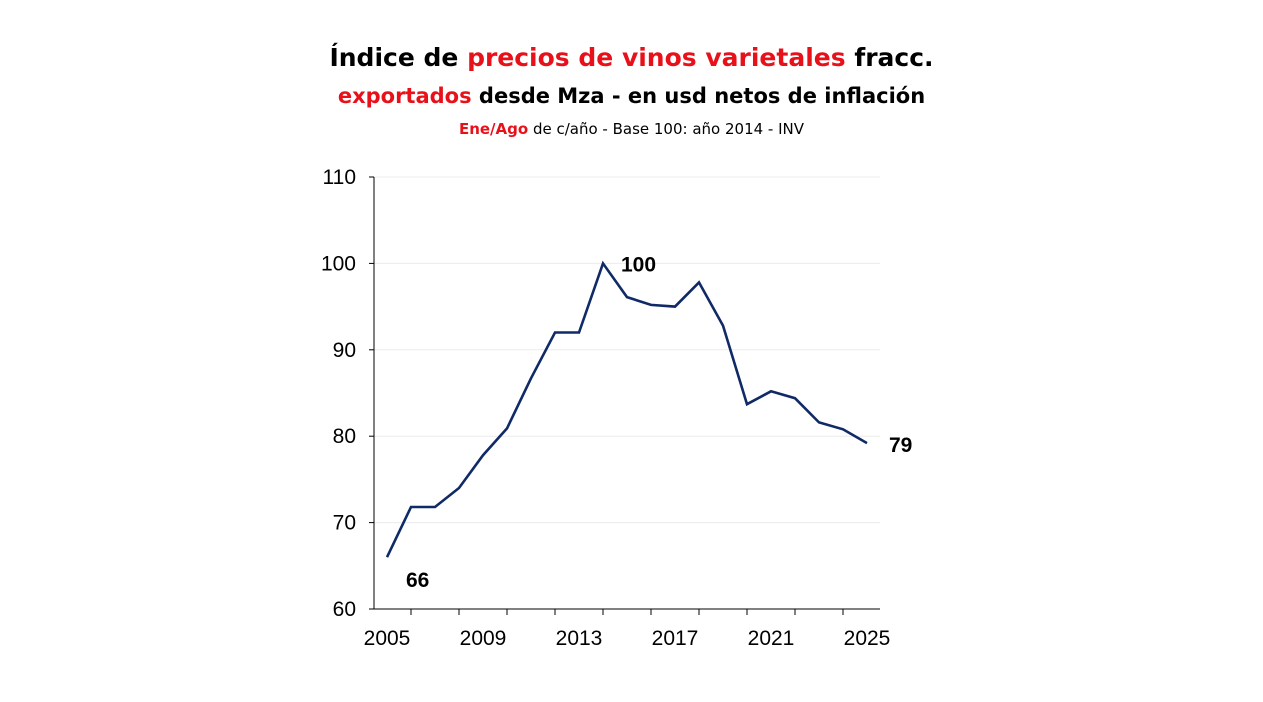  Describe the element at coordinates (344, 609) in the screenshot. I see `y-tick-label: 60` at that location.